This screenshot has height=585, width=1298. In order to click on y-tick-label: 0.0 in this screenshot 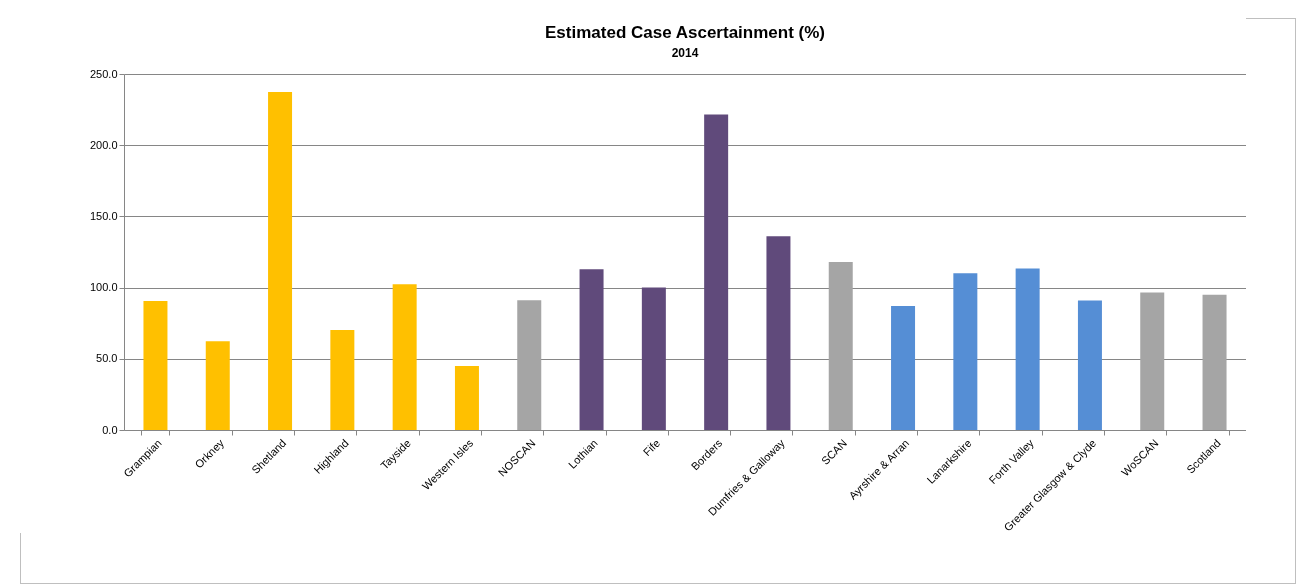, I will do `click(110, 429)`.